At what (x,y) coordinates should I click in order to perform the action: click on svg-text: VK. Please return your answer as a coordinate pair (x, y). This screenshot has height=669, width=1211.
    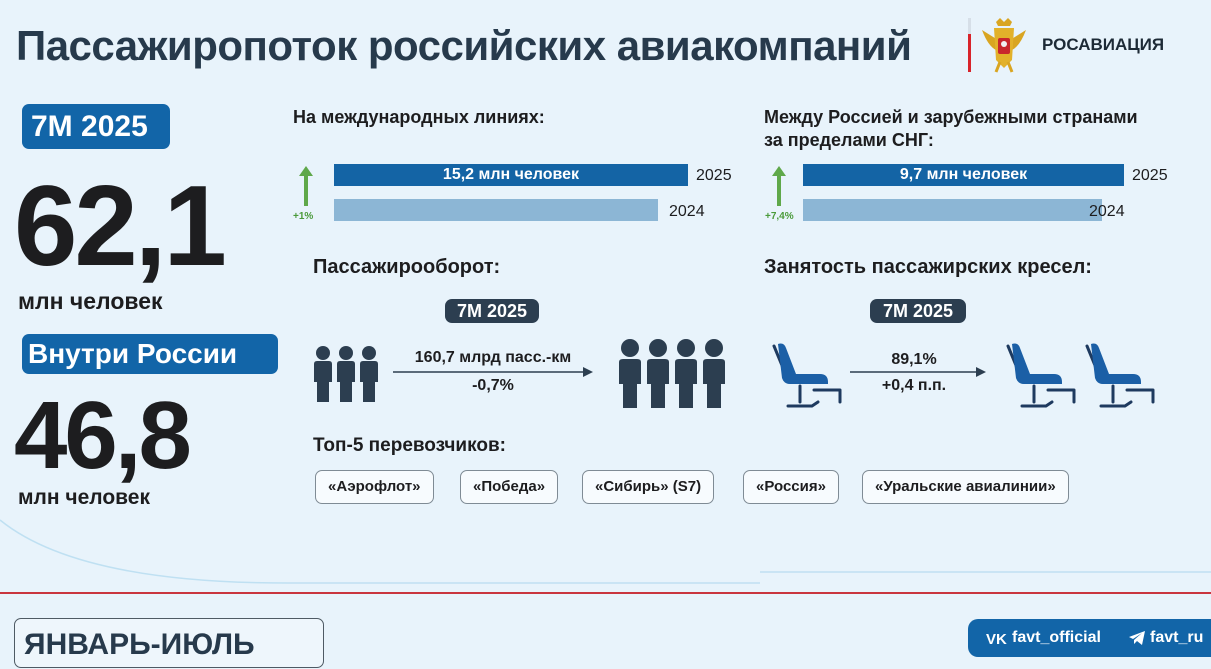
    Looking at the image, I should click on (996, 638).